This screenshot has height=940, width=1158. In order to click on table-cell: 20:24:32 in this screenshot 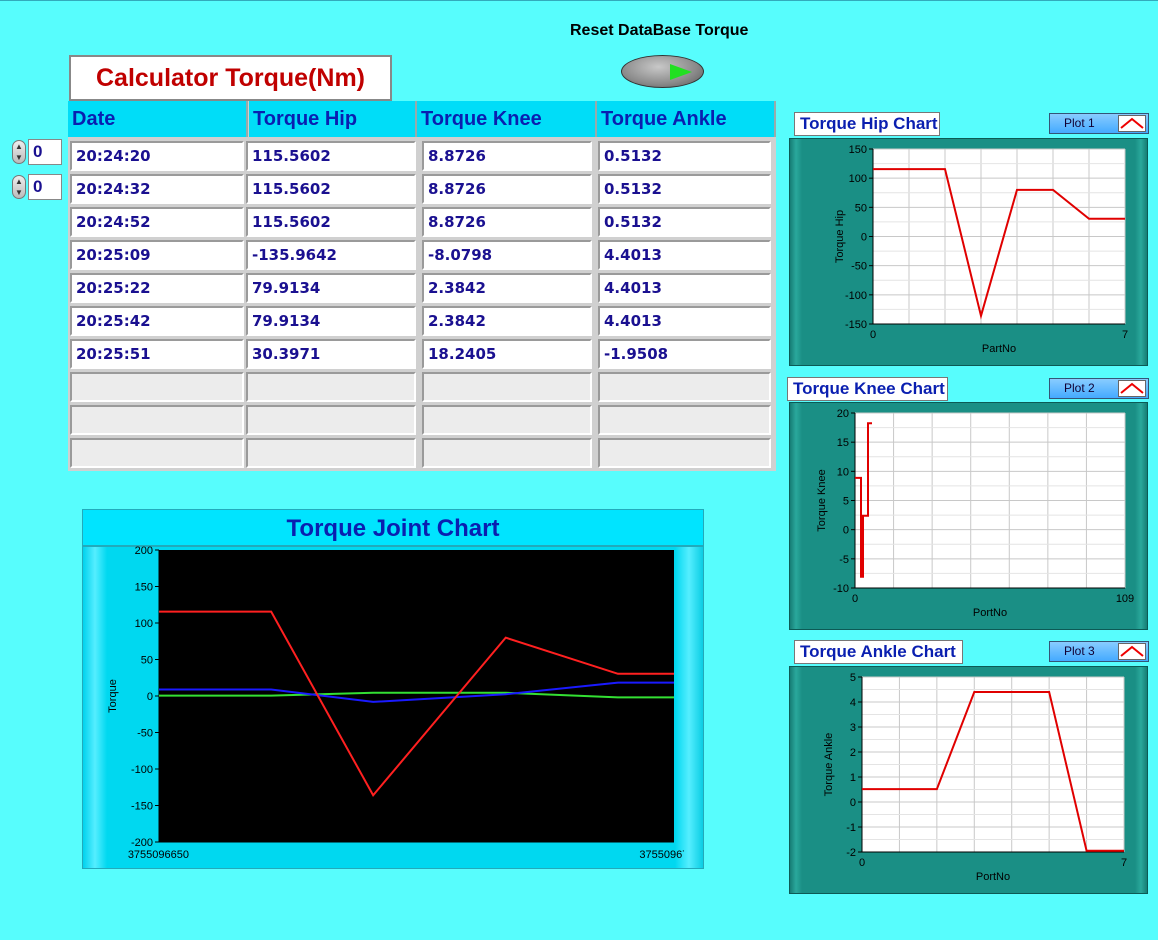, I will do `click(157, 189)`.